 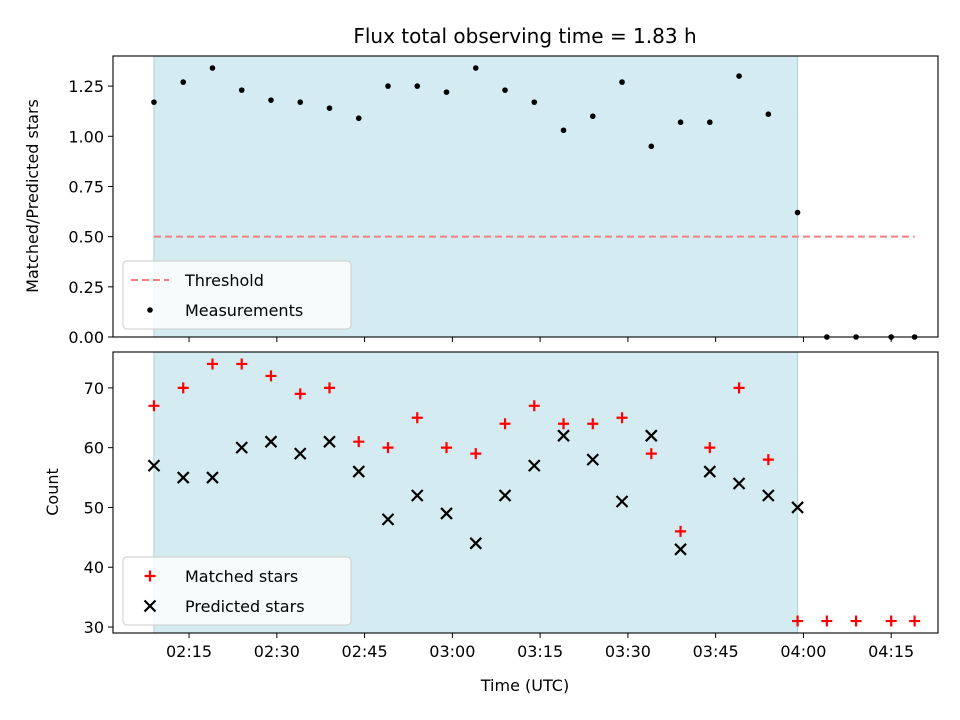 I want to click on y-tick-label: 1.25, so click(x=86, y=86).